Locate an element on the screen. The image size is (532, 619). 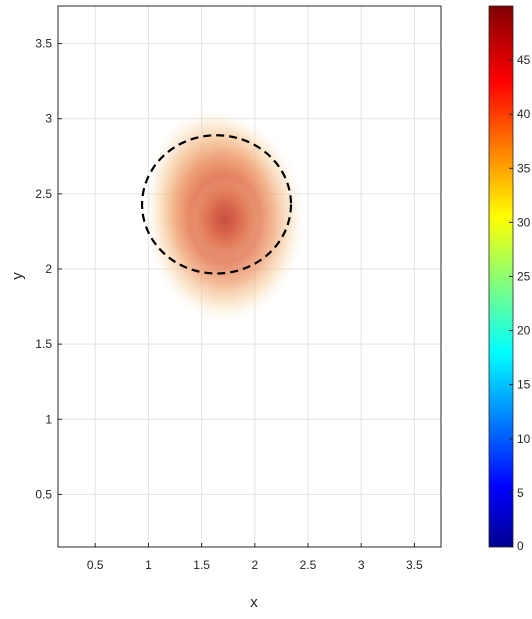
dashed-circle is located at coordinates (216, 204).